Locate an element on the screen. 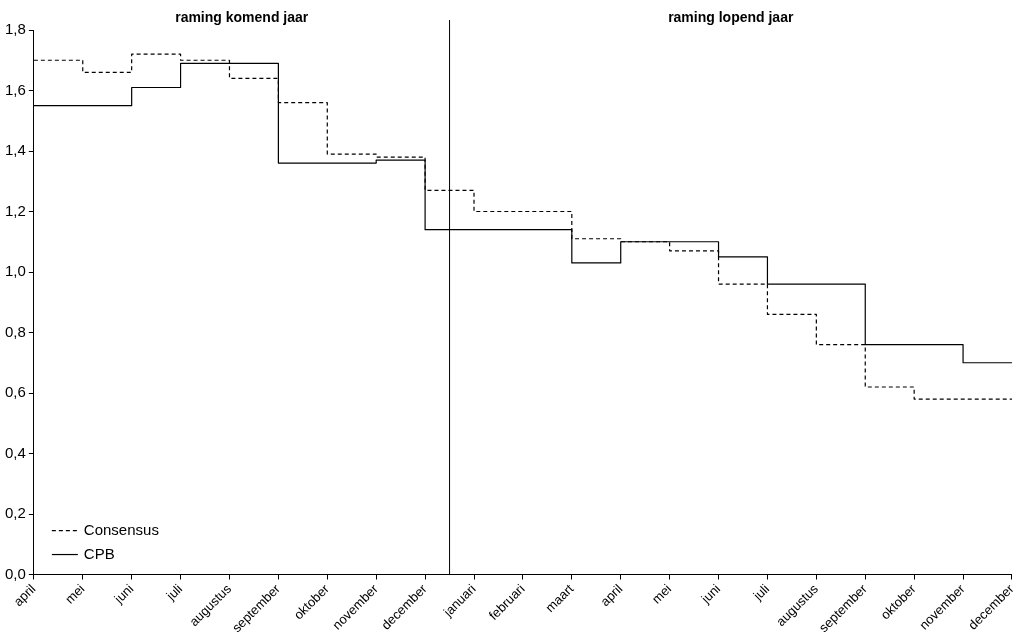  y-tick-label: 0,4 is located at coordinates (15, 452).